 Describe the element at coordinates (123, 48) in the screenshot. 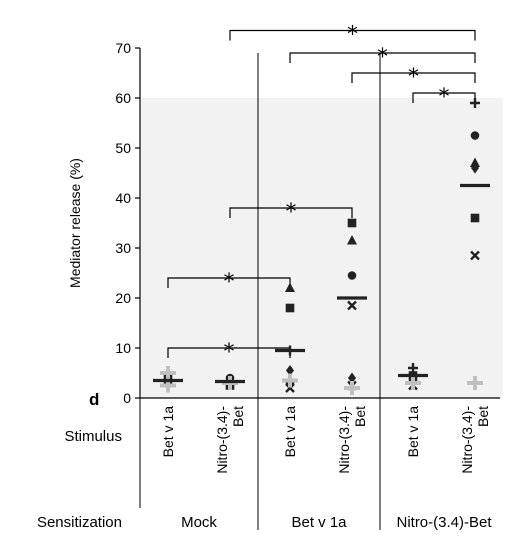

I see `y-tick-label: 70` at that location.